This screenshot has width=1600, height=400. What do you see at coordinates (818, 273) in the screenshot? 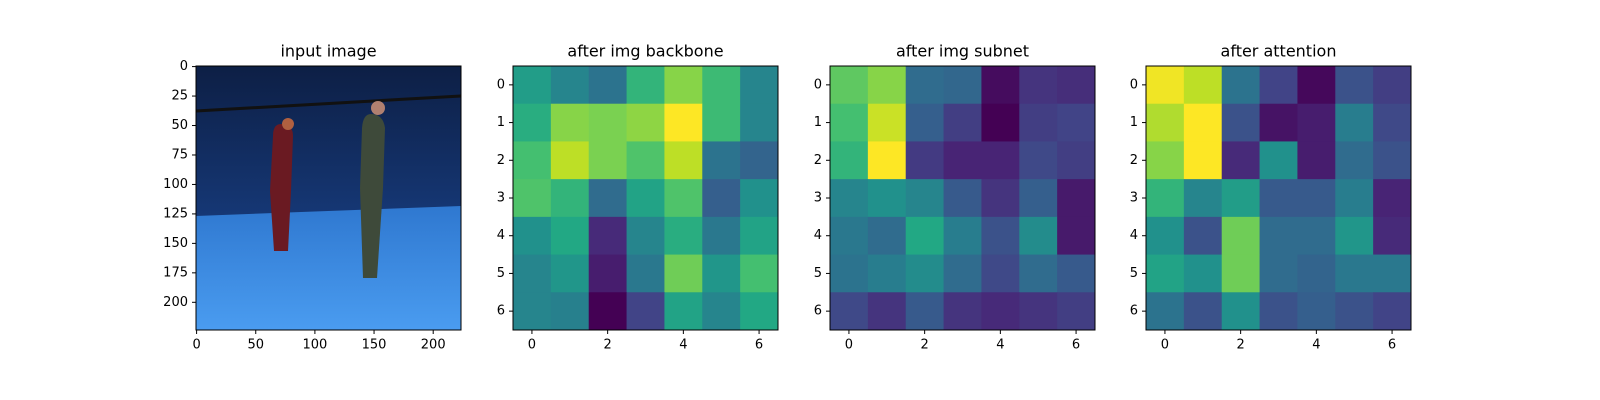
I see `y-tick-label: 5` at bounding box center [818, 273].